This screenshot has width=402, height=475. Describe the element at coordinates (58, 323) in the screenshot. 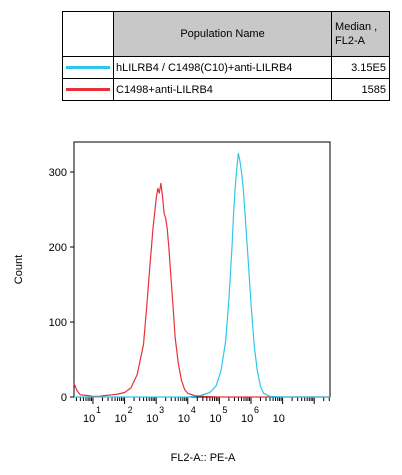

I see `y-tick-label: 100` at that location.